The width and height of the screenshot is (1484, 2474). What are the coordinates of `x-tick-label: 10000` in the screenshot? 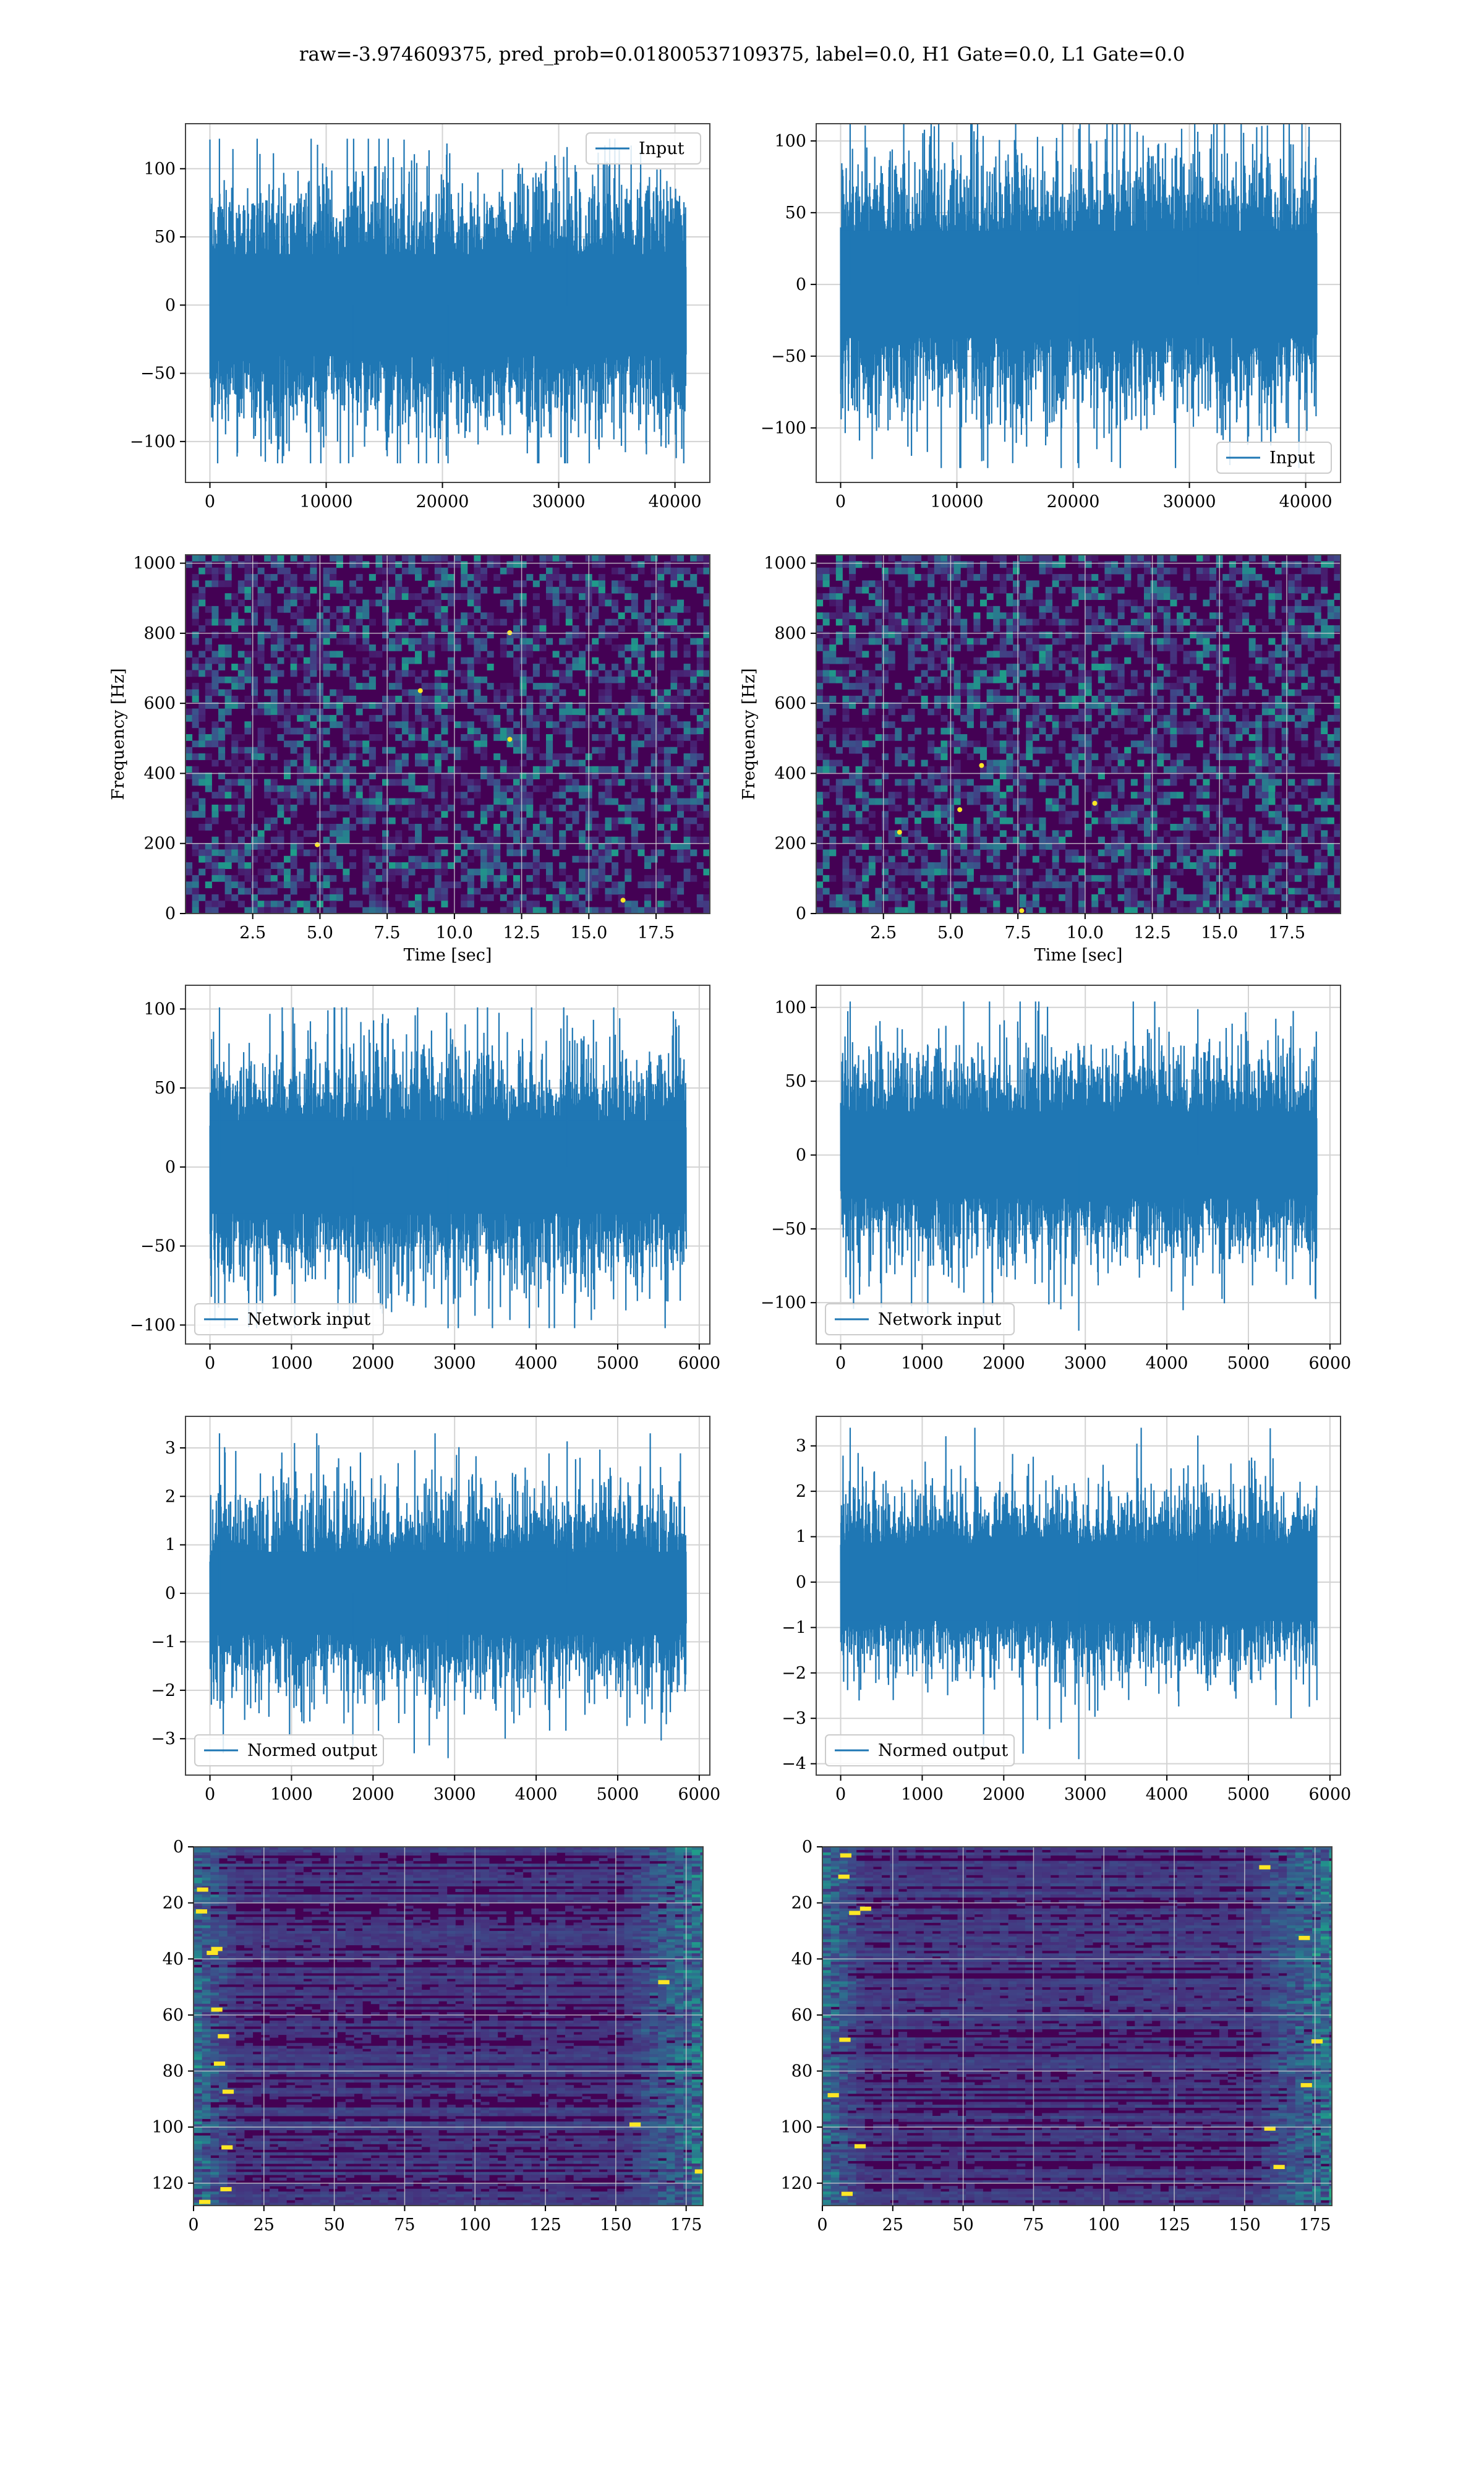 It's located at (957, 501).